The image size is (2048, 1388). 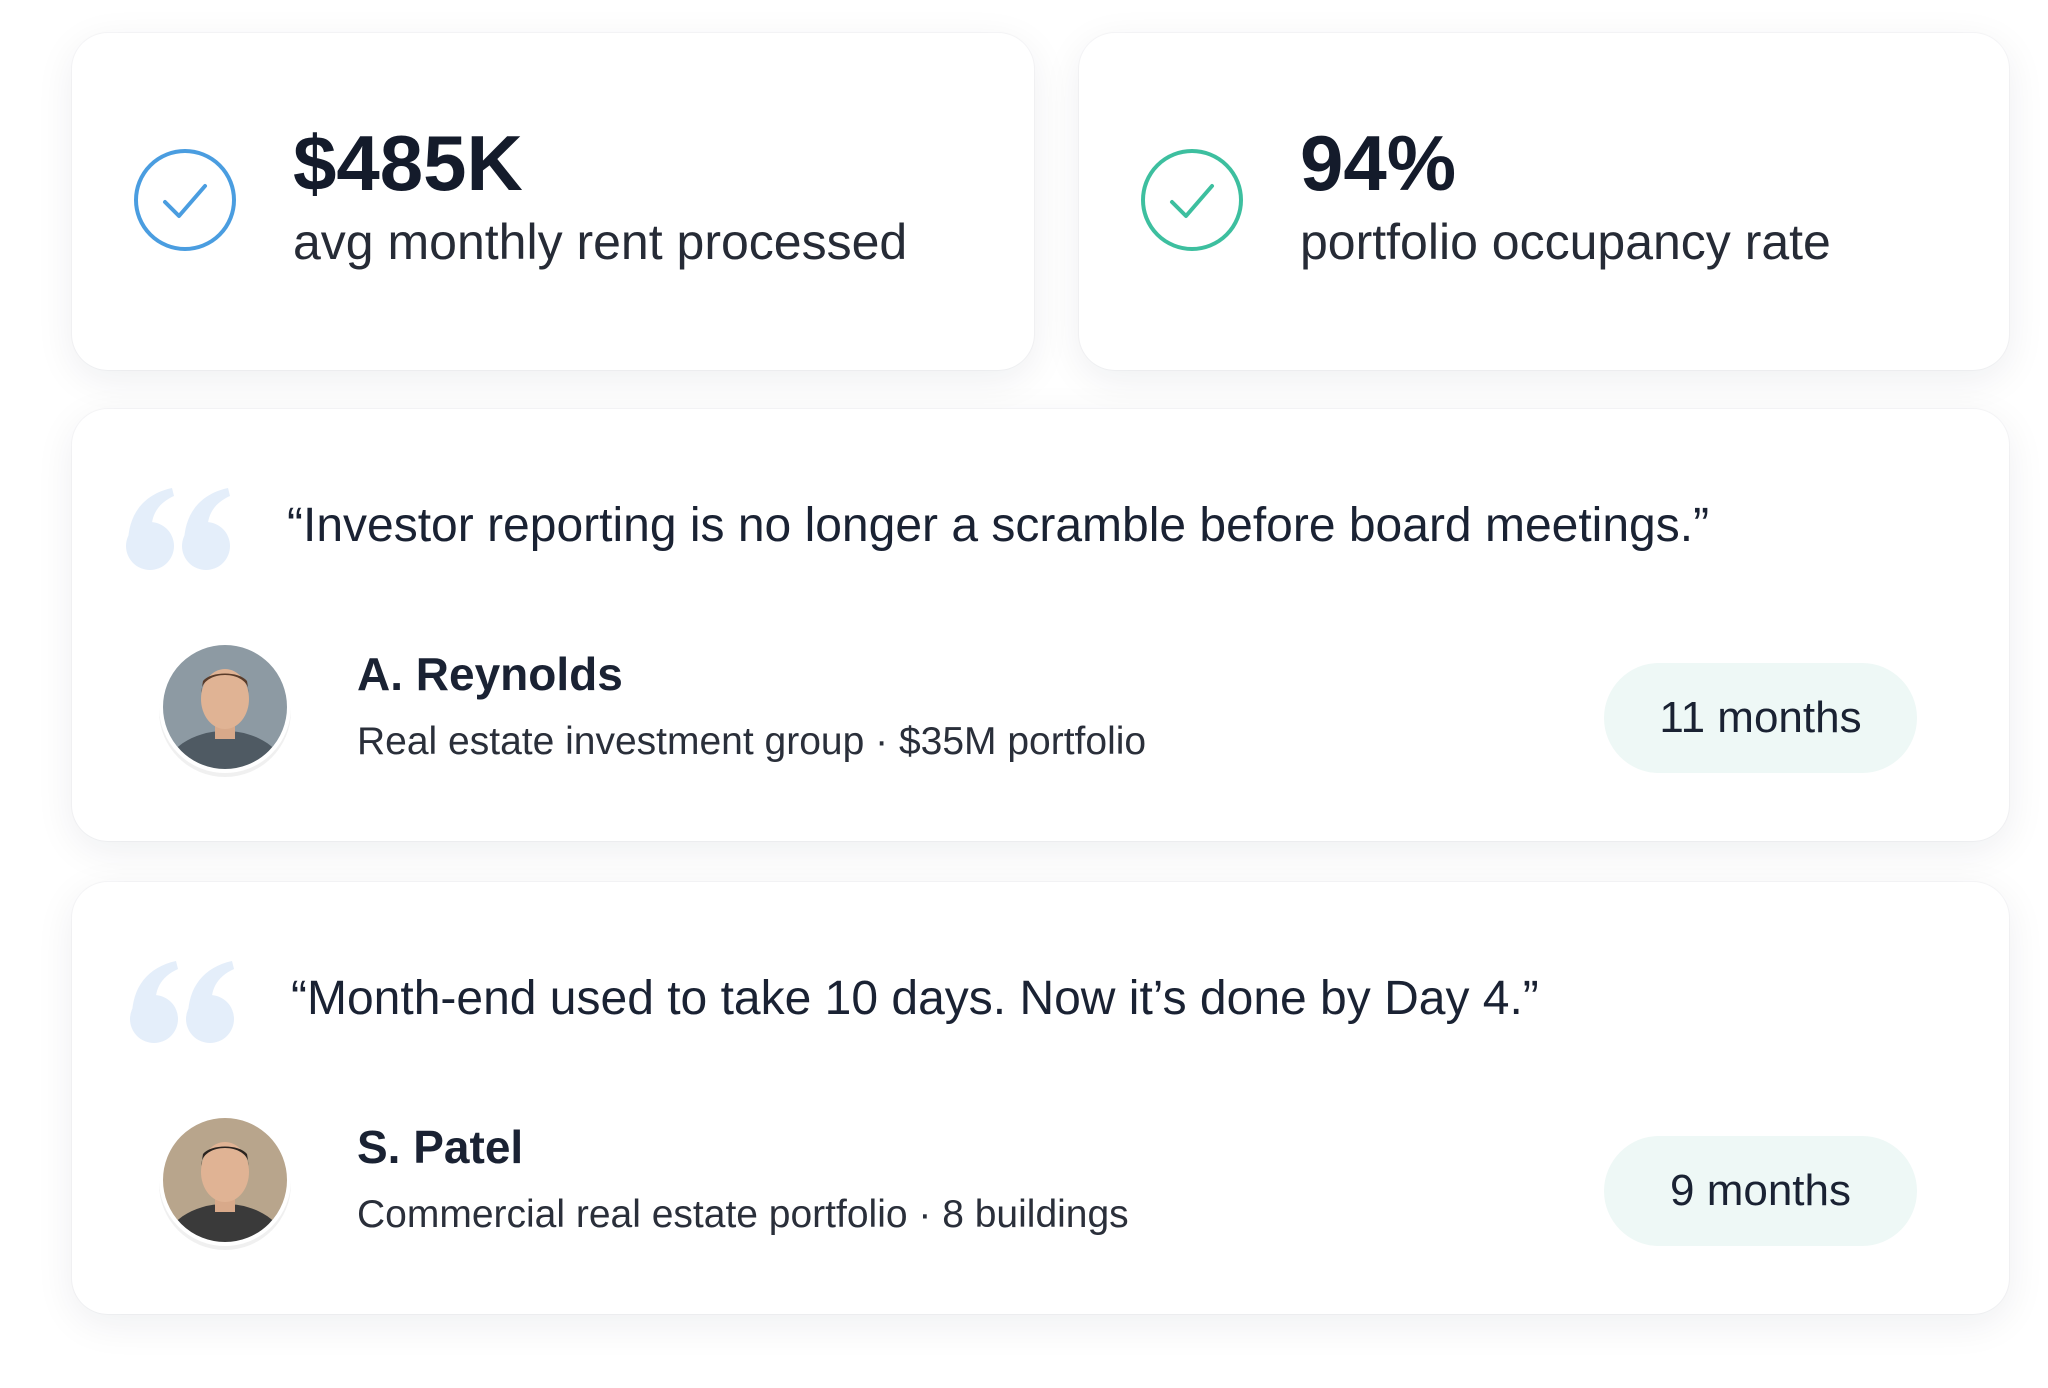 What do you see at coordinates (1378, 163) in the screenshot?
I see `stat-value: 94%` at bounding box center [1378, 163].